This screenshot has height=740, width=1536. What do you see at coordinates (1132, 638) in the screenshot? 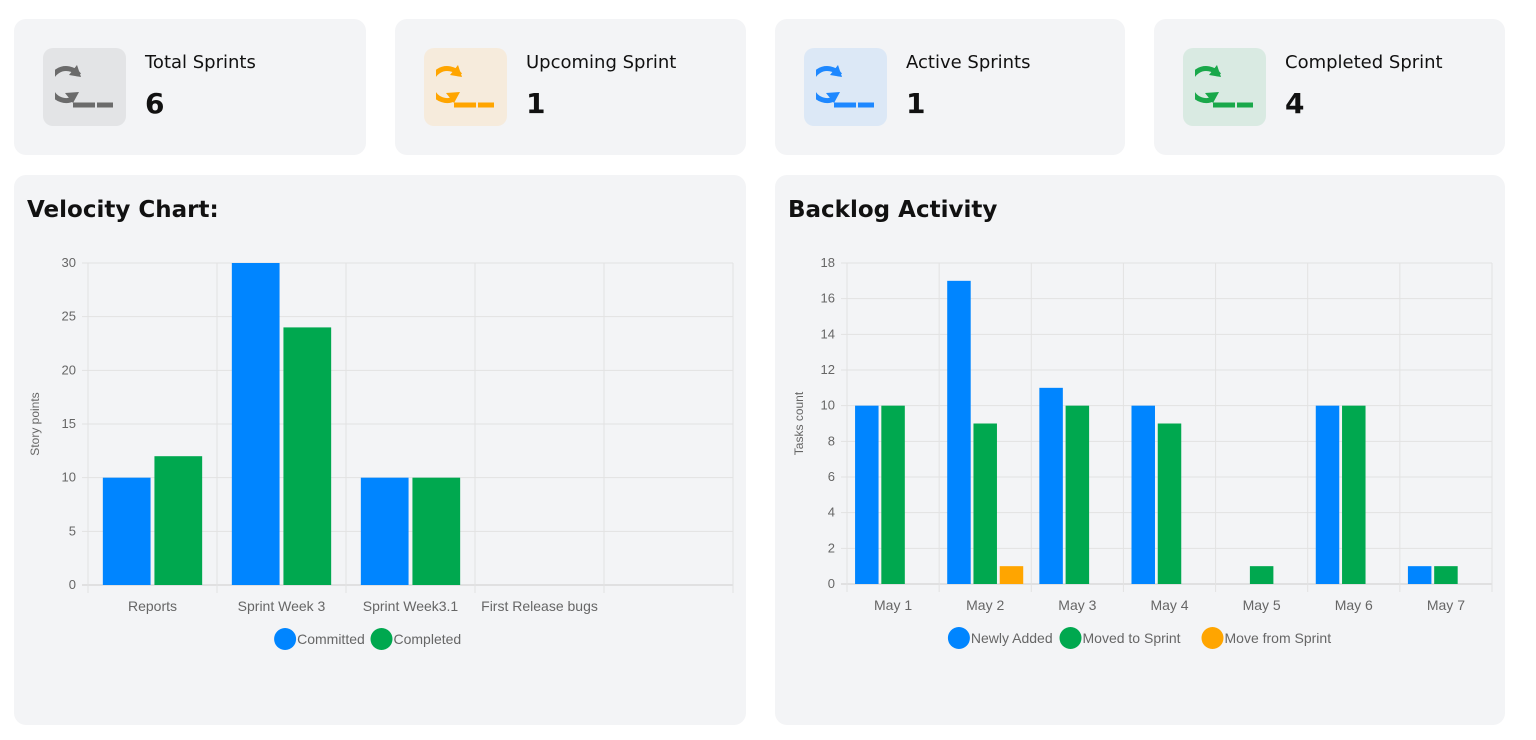
I see `legend-label: Moved to Sprint` at bounding box center [1132, 638].